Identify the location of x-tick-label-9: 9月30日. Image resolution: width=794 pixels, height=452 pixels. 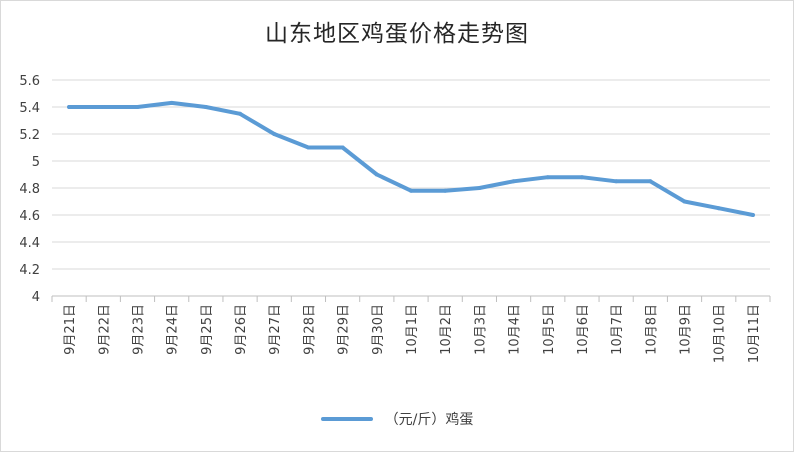
(378, 329).